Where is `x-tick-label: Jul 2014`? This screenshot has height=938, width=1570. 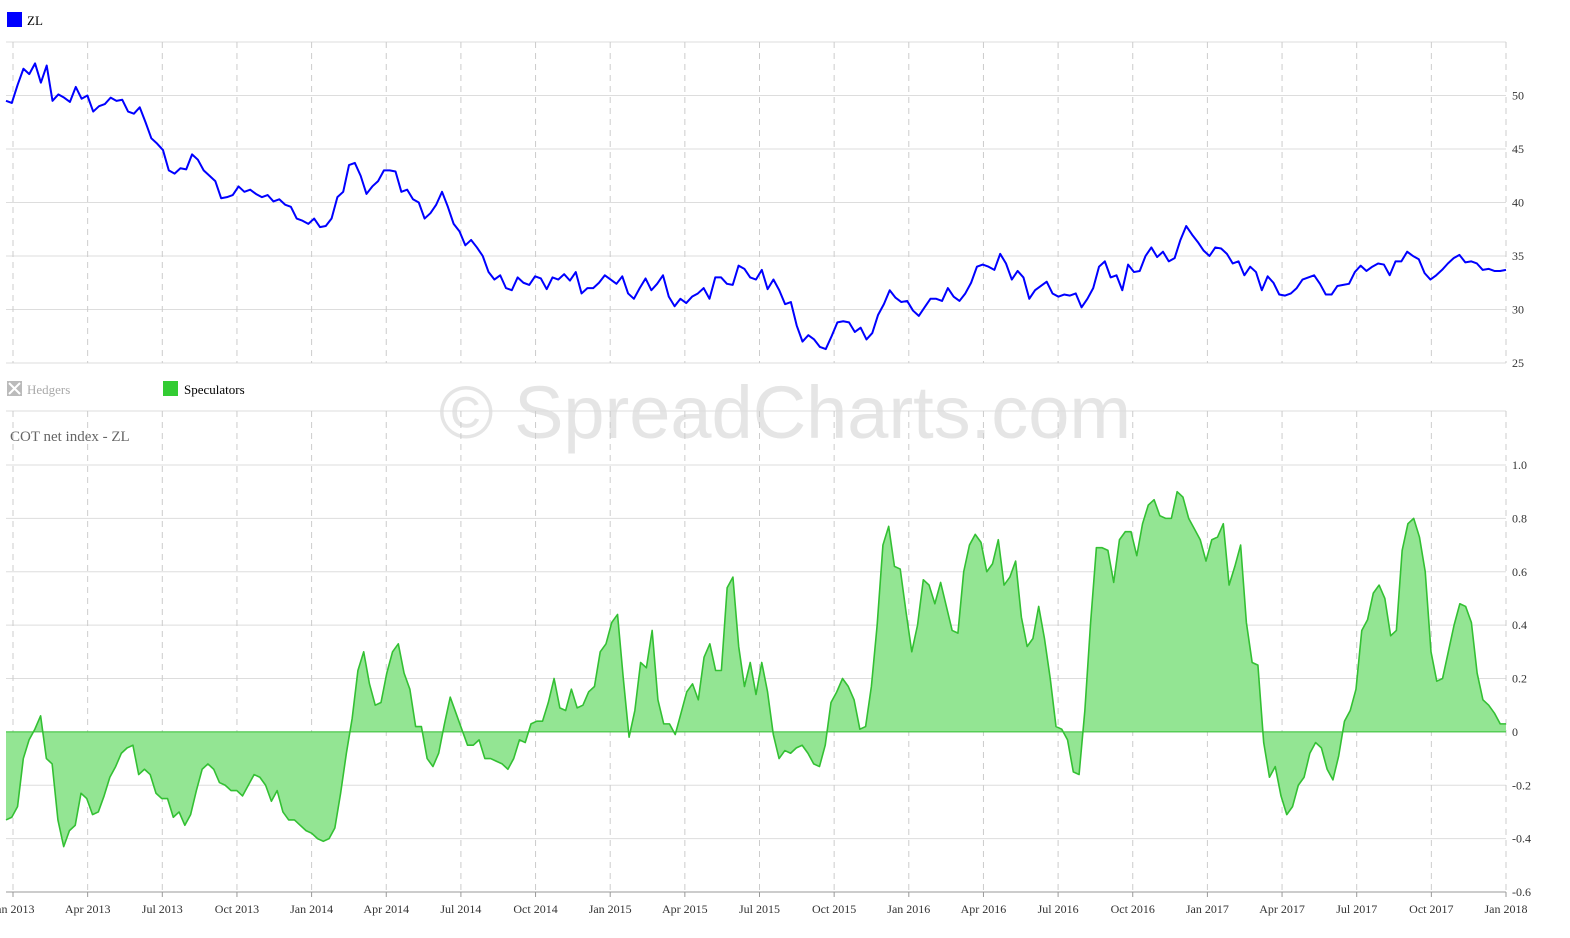 x-tick-label: Jul 2014 is located at coordinates (460, 909).